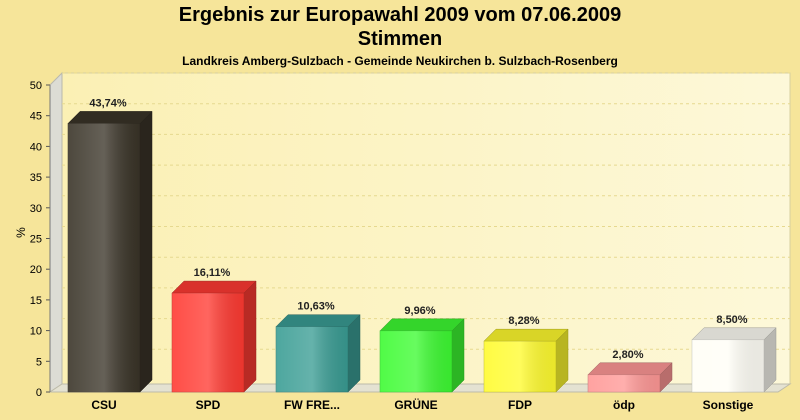 This screenshot has height=420, width=800. Describe the element at coordinates (415, 404) in the screenshot. I see `x-tick-label: GRÜNE` at that location.